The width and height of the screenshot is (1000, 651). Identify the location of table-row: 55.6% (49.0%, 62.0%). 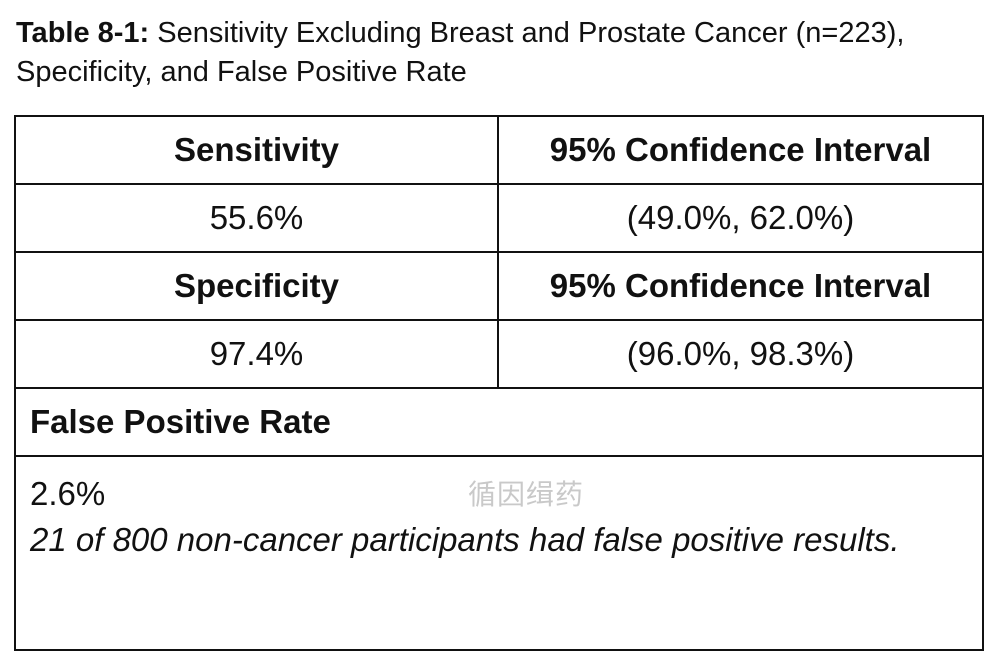
(499, 218).